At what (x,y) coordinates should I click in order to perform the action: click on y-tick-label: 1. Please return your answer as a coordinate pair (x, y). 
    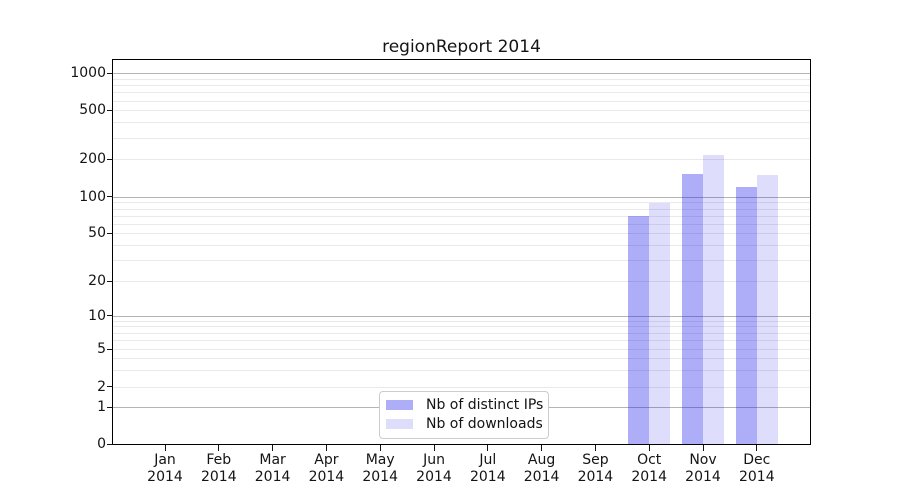
    Looking at the image, I should click on (101, 407).